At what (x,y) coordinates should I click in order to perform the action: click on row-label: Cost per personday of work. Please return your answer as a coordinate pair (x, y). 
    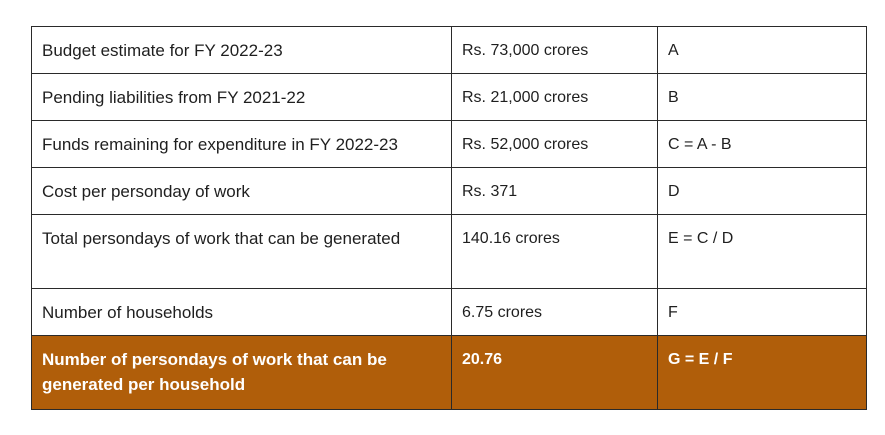
    Looking at the image, I should click on (241, 191).